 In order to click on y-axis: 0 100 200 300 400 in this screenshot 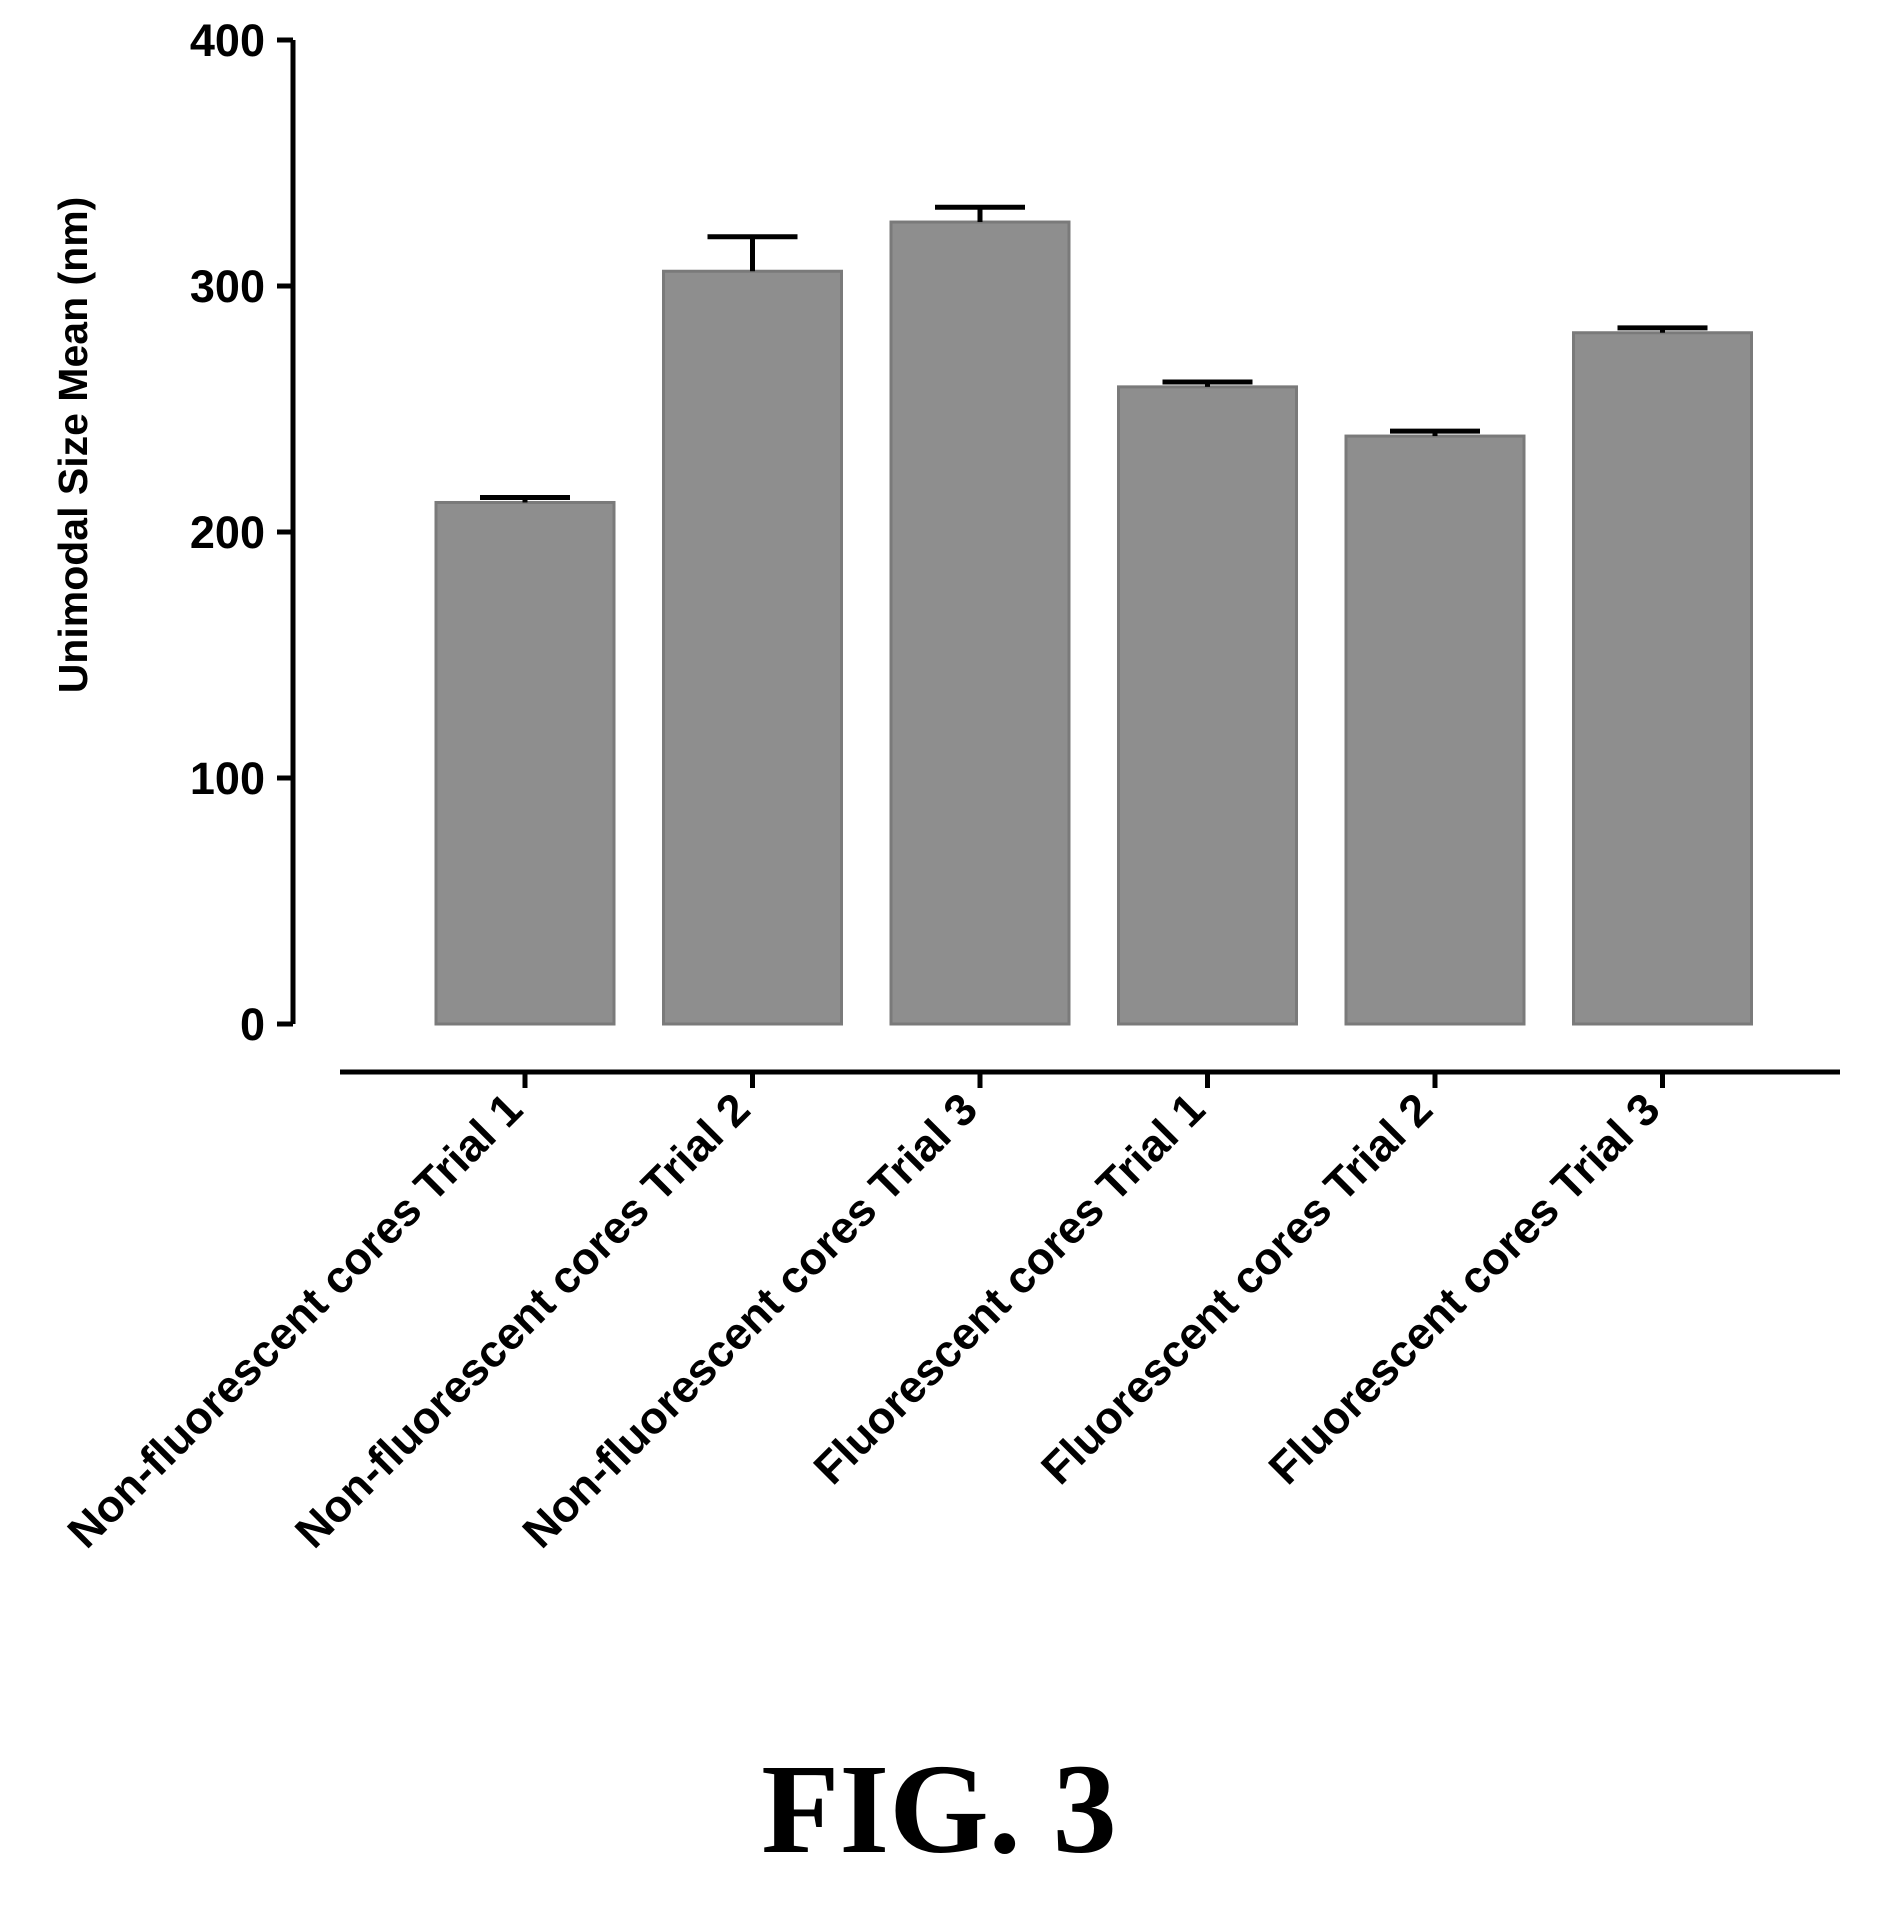, I will do `click(243, 532)`.